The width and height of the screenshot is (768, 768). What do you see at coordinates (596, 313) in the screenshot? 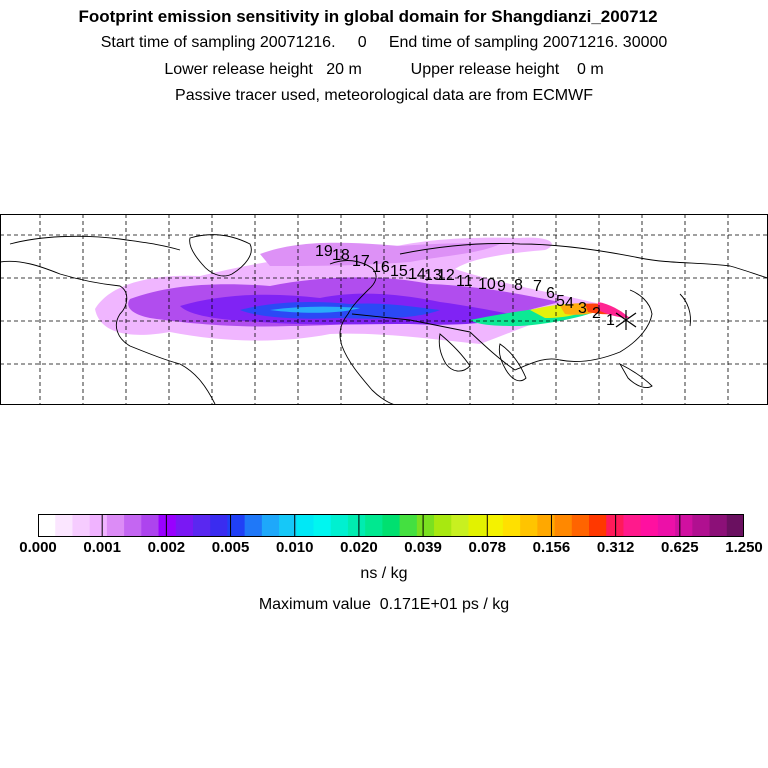
I see `trajectory-day-label: 2` at bounding box center [596, 313].